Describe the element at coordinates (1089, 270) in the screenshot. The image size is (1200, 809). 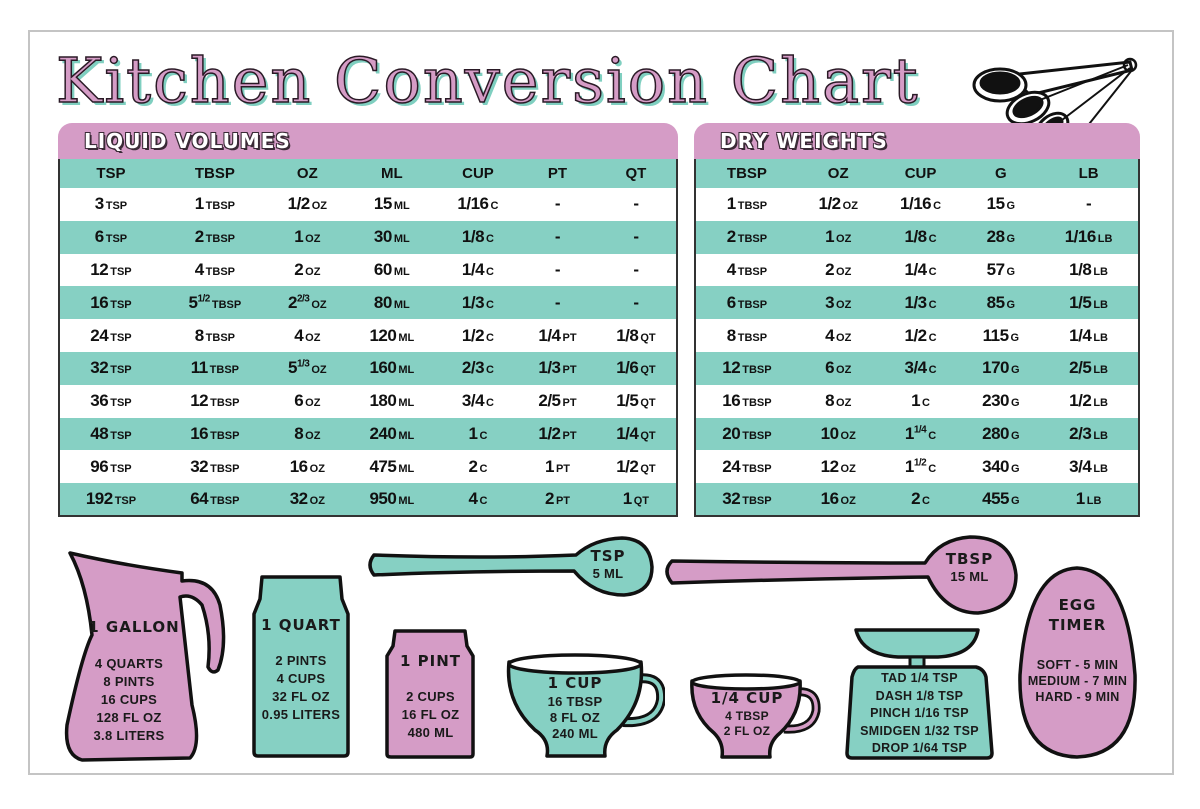
I see `table-cell: 1/8 LB` at that location.